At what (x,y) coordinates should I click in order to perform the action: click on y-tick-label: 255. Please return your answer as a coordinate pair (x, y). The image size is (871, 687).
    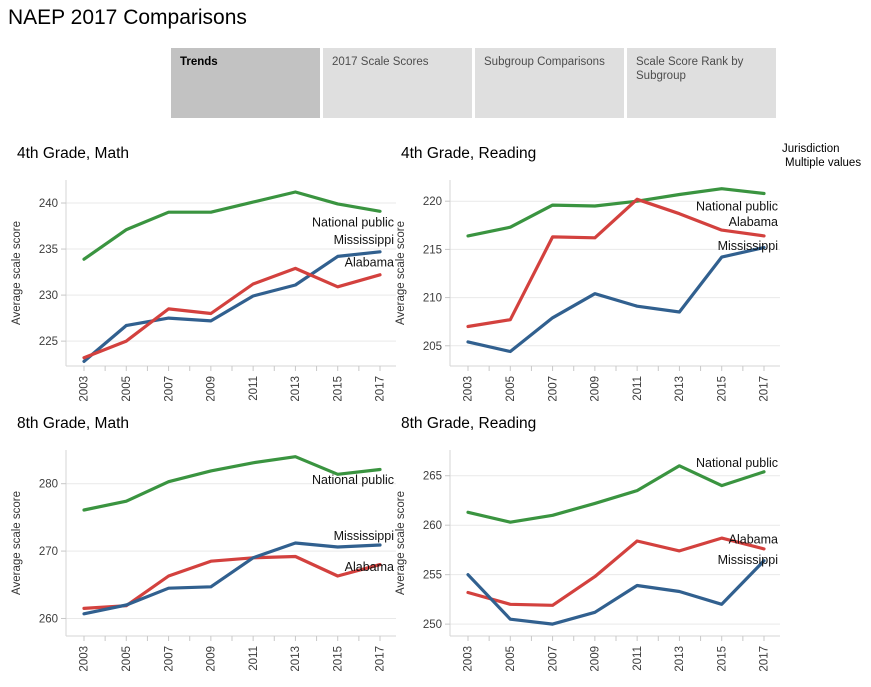
    Looking at the image, I should click on (432, 576).